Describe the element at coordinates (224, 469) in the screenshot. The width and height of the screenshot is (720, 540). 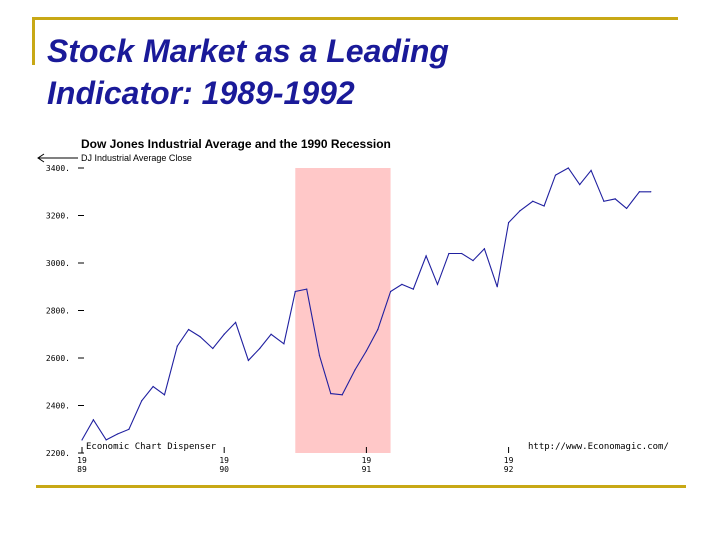
I see `x-tick-label-bottom: 90` at that location.